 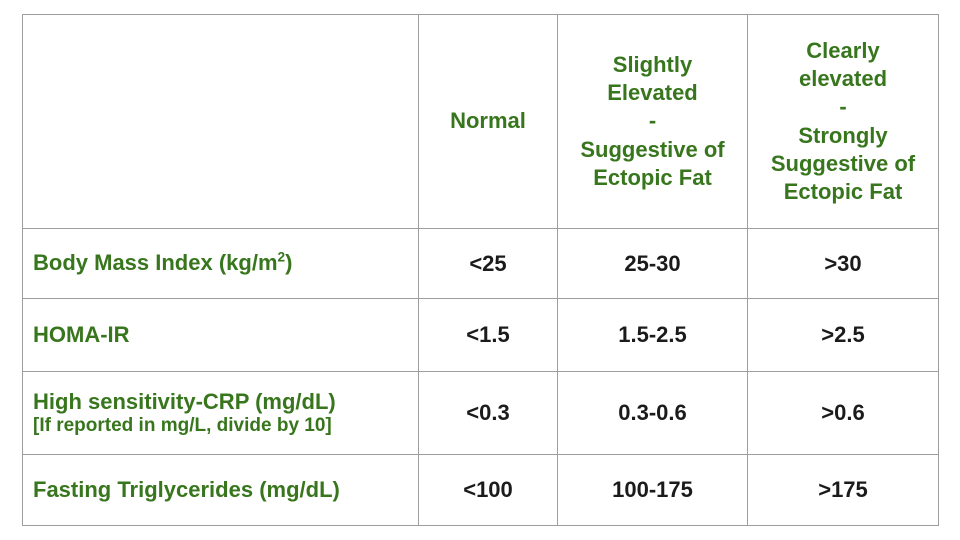 I want to click on cell-bmi-slightly-elevated: 25-30, so click(x=652, y=263).